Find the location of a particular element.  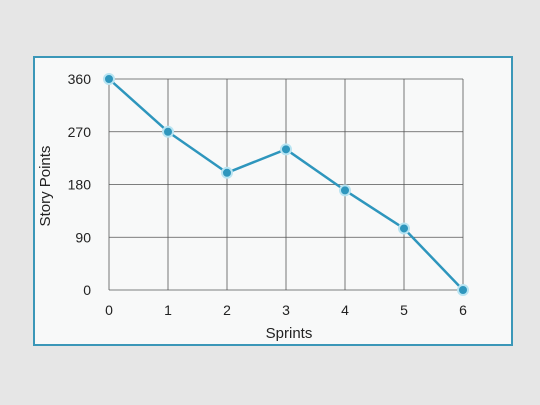

x-tick-label: 2 is located at coordinates (227, 310).